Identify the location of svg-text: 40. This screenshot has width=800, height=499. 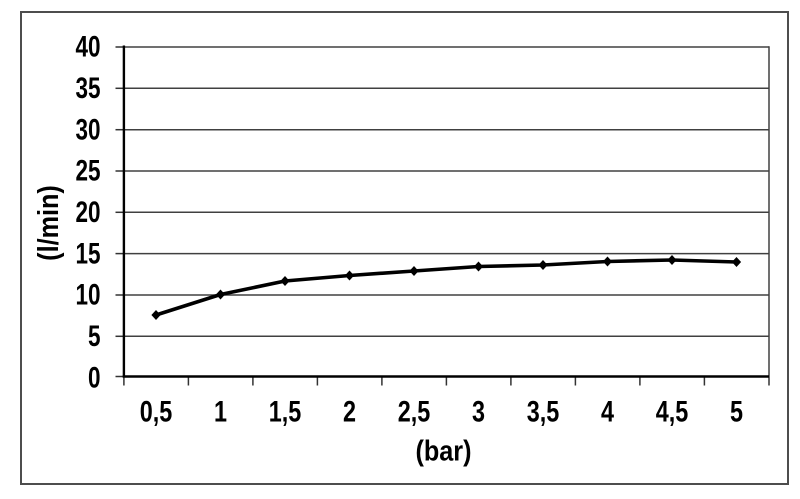
(87, 47).